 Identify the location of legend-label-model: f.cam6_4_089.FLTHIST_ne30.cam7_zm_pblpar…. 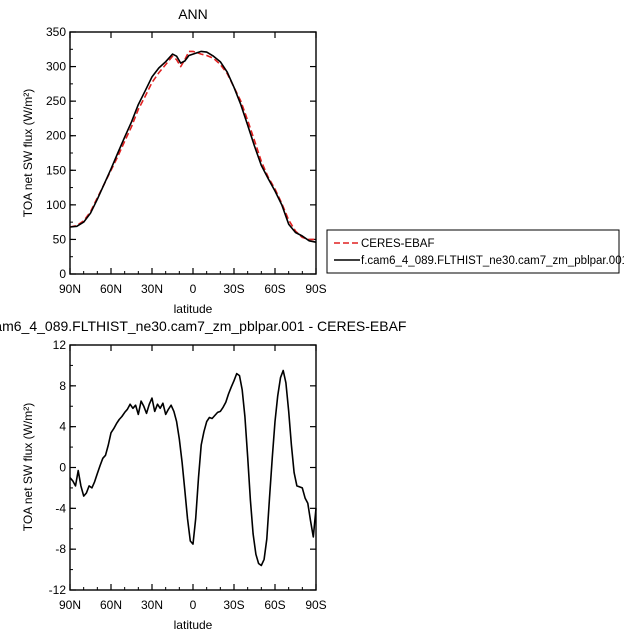
(492, 261).